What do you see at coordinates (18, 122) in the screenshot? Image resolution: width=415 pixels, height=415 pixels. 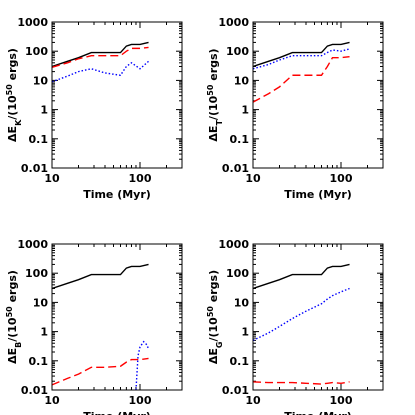 I see `y-axis-label-part: K` at bounding box center [18, 122].